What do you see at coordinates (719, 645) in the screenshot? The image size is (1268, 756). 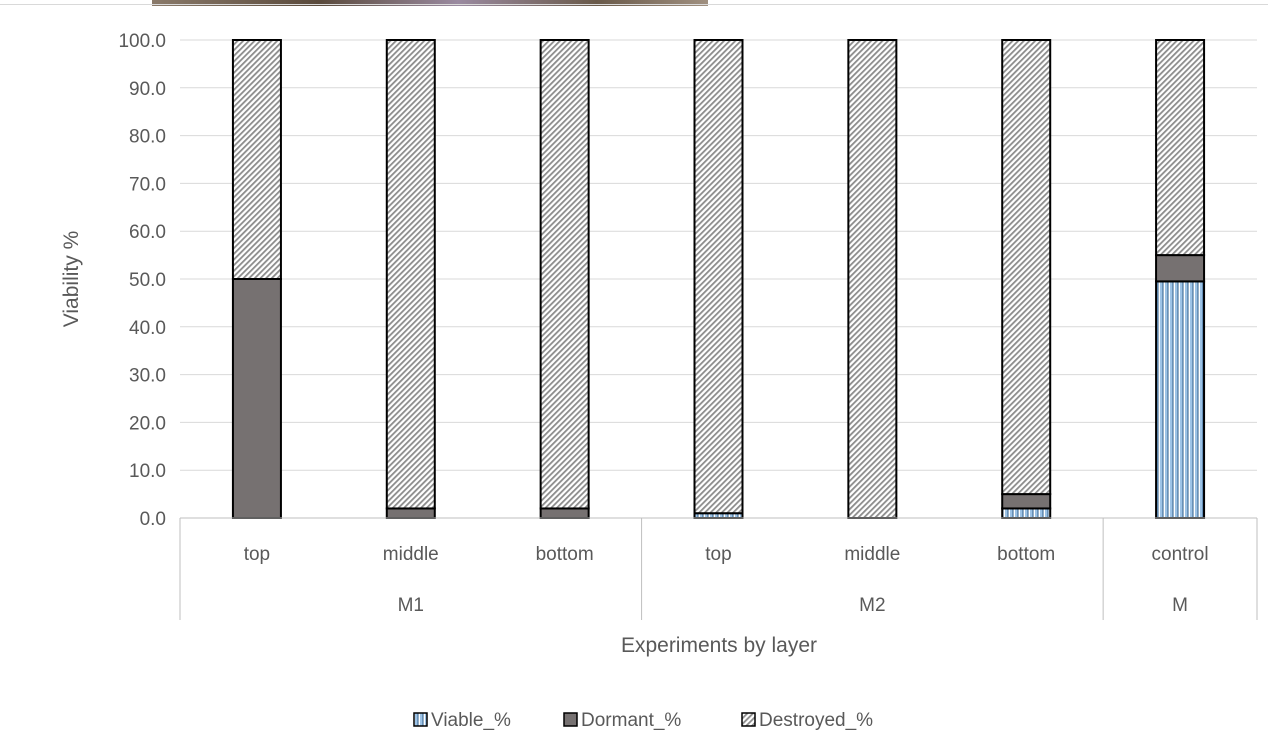 I see `x-axis-label: Experiments by layer` at bounding box center [719, 645].